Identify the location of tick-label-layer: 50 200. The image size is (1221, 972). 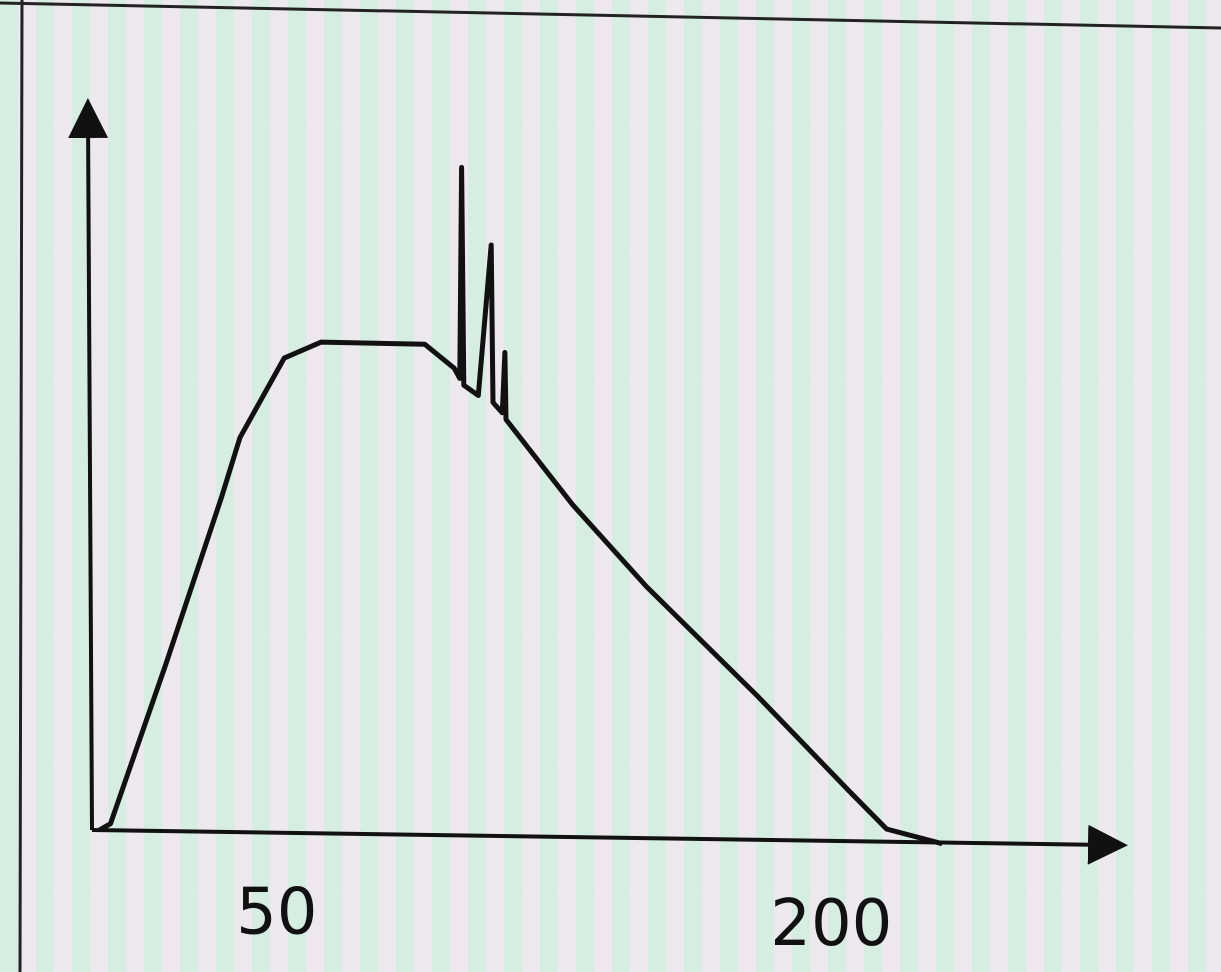
(564, 918).